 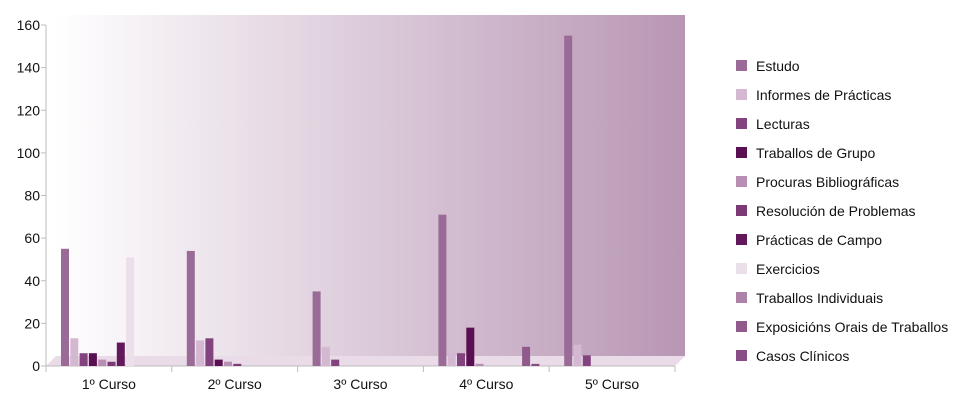 I want to click on y-tick-label: 40, so click(x=32, y=281).